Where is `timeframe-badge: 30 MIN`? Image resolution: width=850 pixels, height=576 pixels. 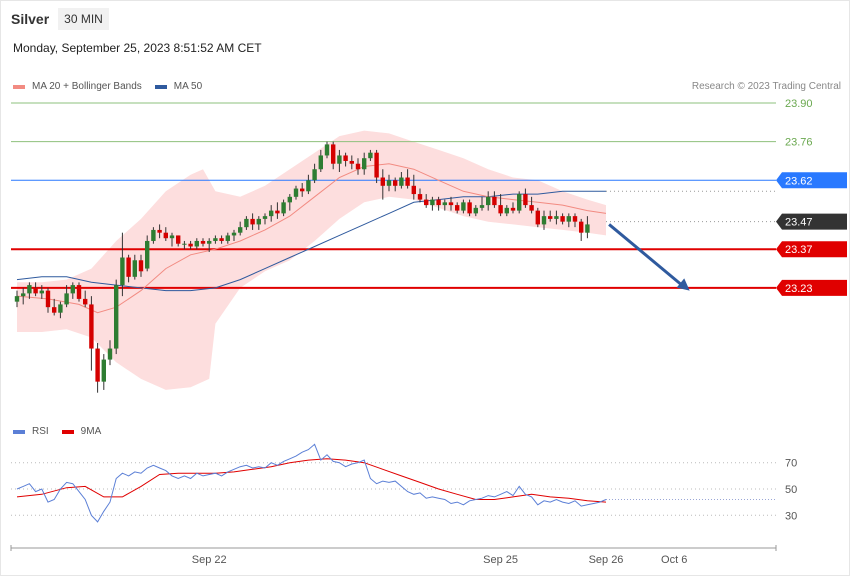 timeframe-badge: 30 MIN is located at coordinates (83, 19).